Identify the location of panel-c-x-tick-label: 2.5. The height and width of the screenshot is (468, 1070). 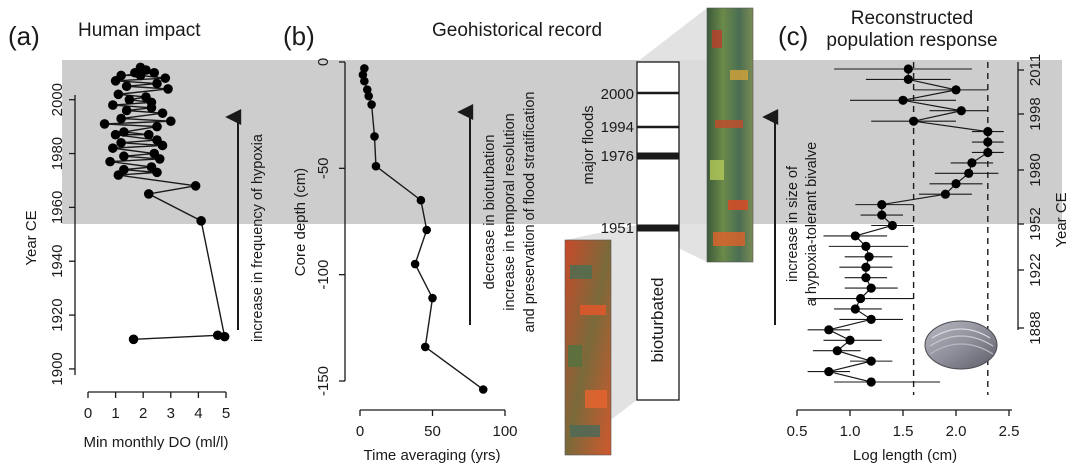
(1009, 431).